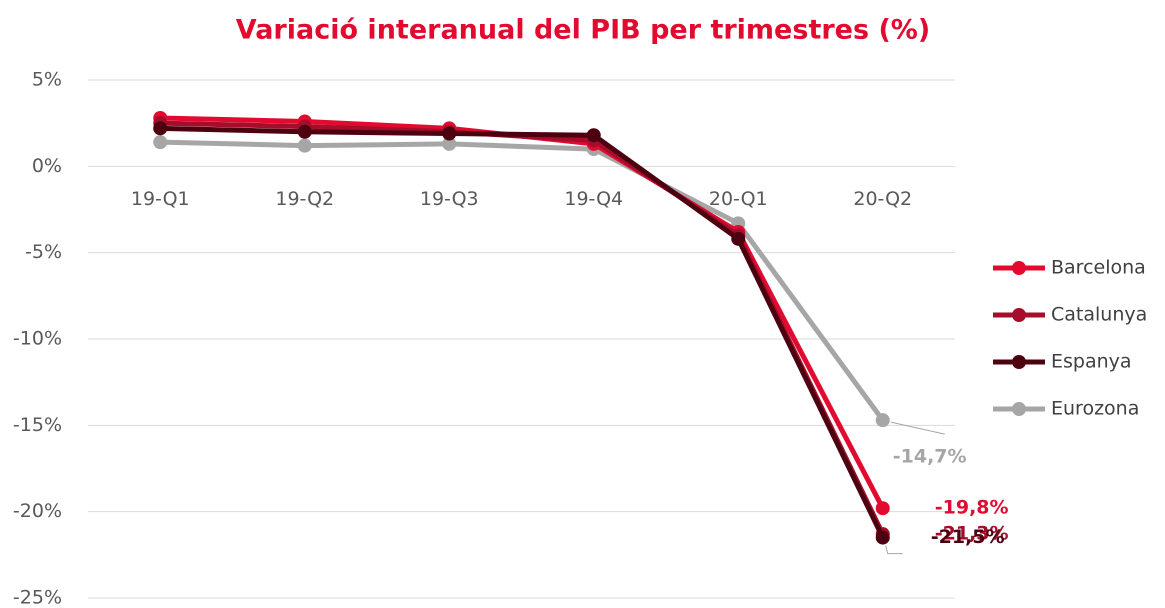  What do you see at coordinates (37, 425) in the screenshot?
I see `y-tick-label: -15%` at bounding box center [37, 425].